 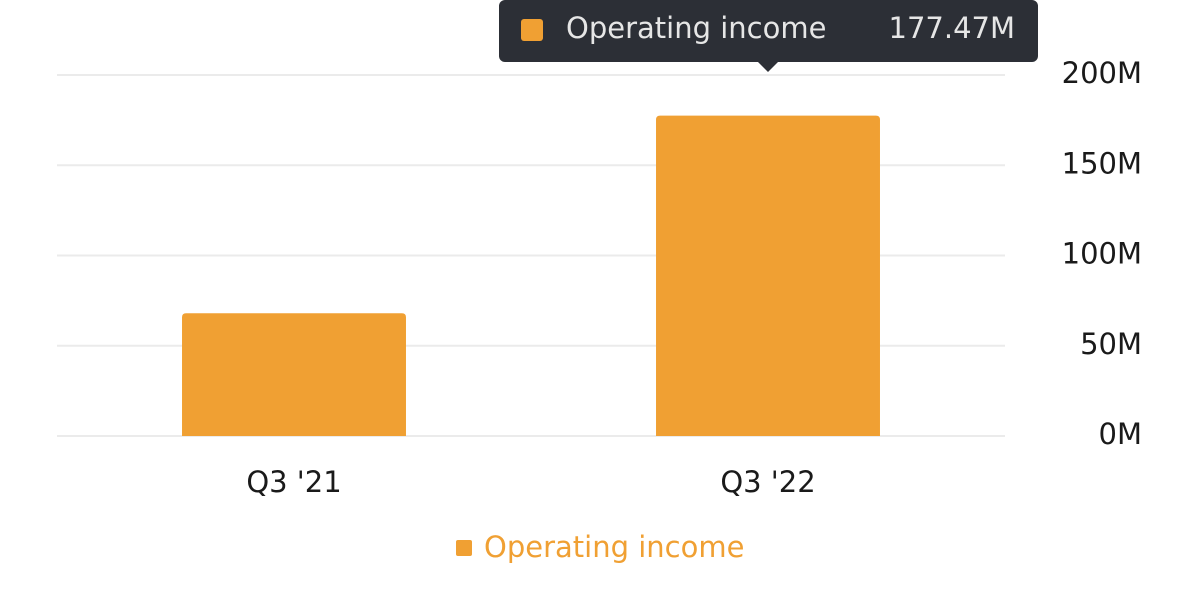 What do you see at coordinates (293, 482) in the screenshot?
I see `x-tick-label: Q3 '21` at bounding box center [293, 482].